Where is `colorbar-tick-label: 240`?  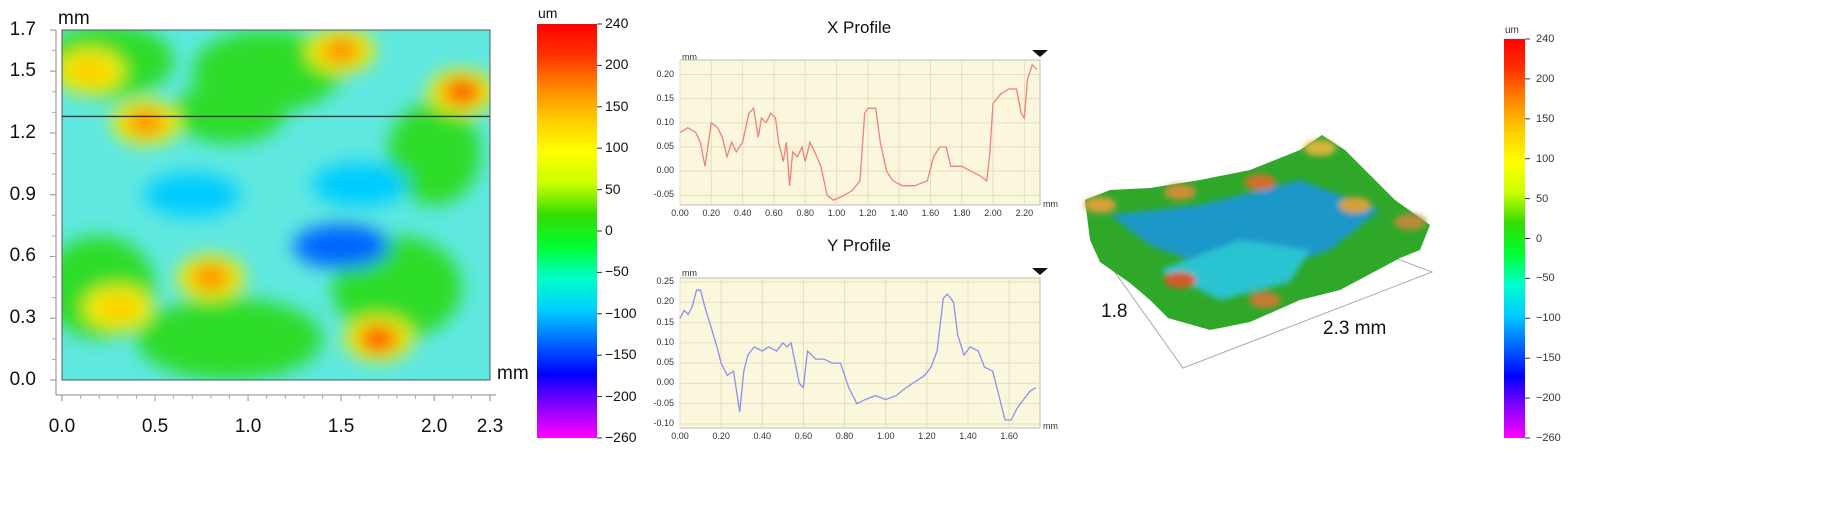
colorbar-tick-label: 240 is located at coordinates (1545, 39).